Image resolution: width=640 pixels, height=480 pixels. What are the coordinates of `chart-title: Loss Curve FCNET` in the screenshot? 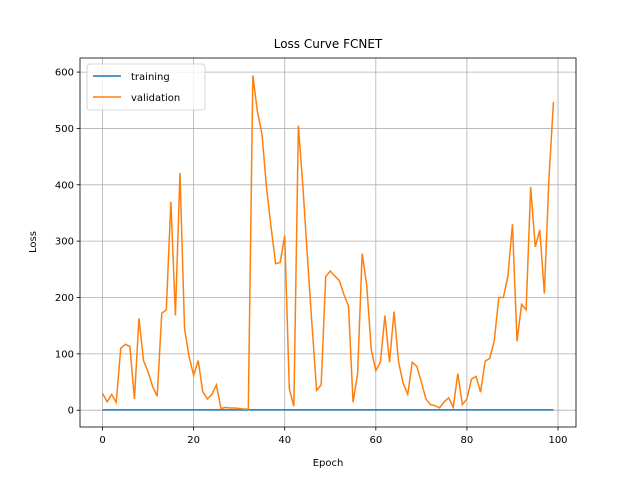 It's located at (328, 44).